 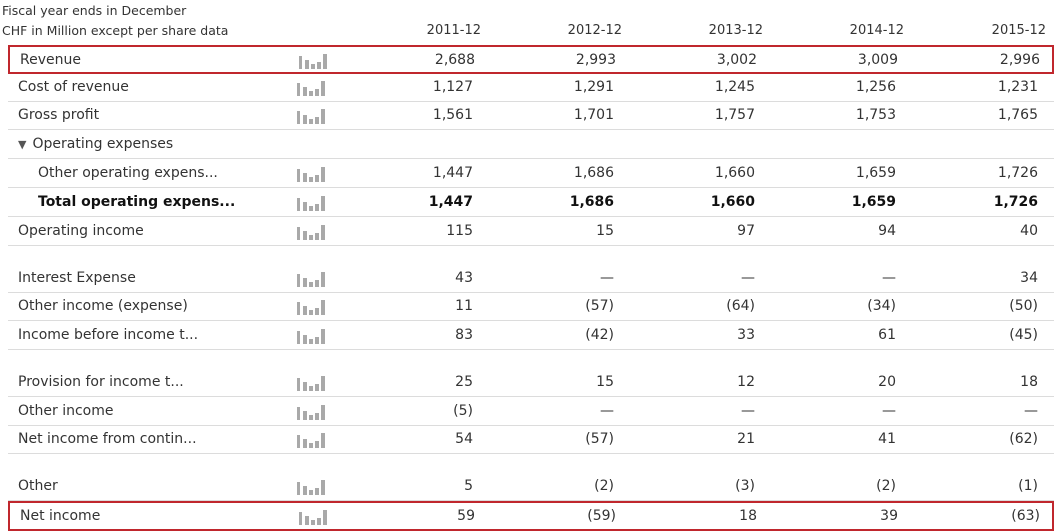 What do you see at coordinates (94, 10) in the screenshot?
I see `fiscal-year-note: Fiscal year ends in December` at bounding box center [94, 10].